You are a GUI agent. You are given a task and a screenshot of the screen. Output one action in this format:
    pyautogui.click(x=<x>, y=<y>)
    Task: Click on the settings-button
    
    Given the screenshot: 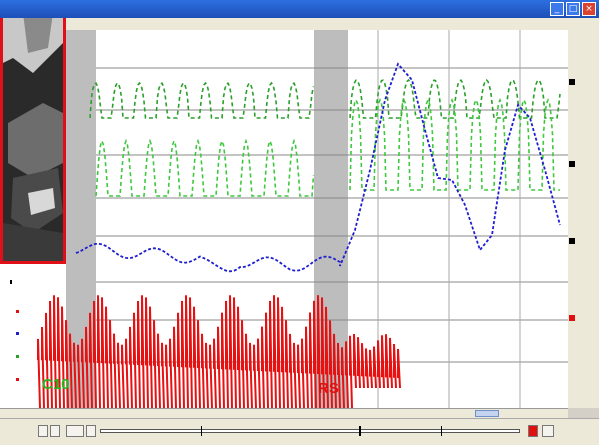 What is the action you would take?
    pyautogui.click(x=548, y=431)
    